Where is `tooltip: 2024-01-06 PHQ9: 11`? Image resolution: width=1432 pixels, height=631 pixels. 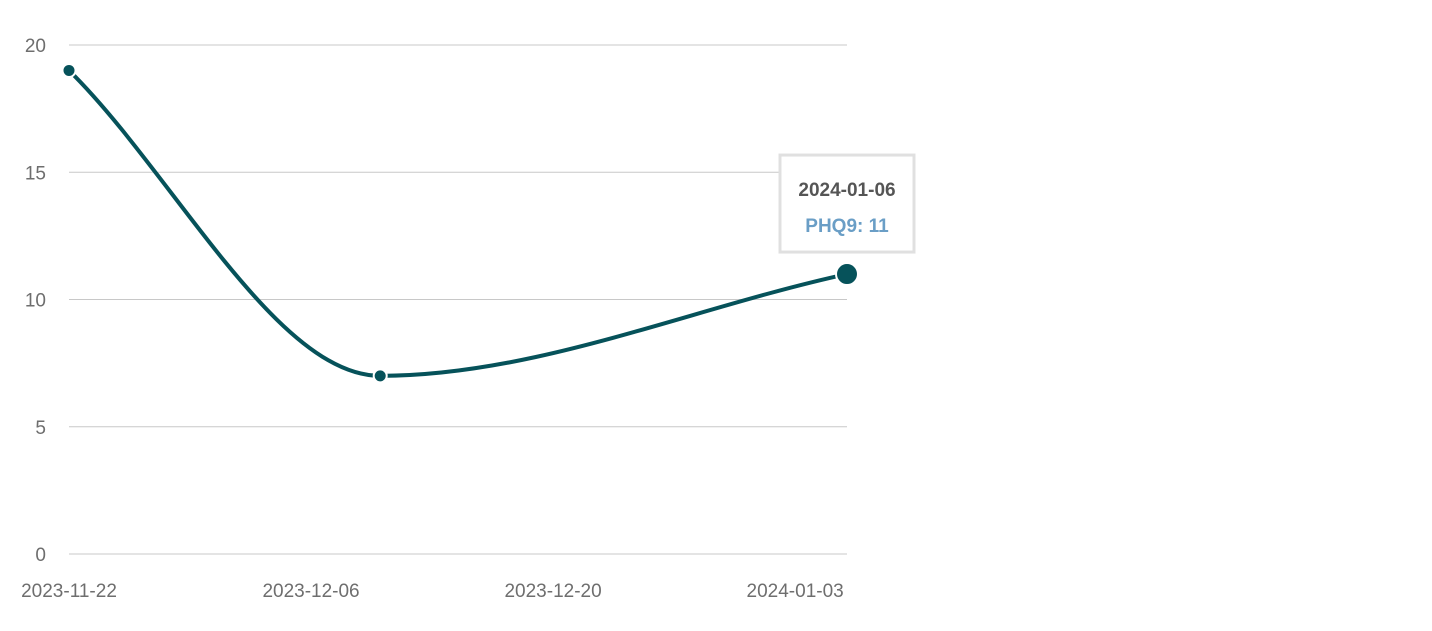 tooltip: 2024-01-06 PHQ9: 11 is located at coordinates (847, 203).